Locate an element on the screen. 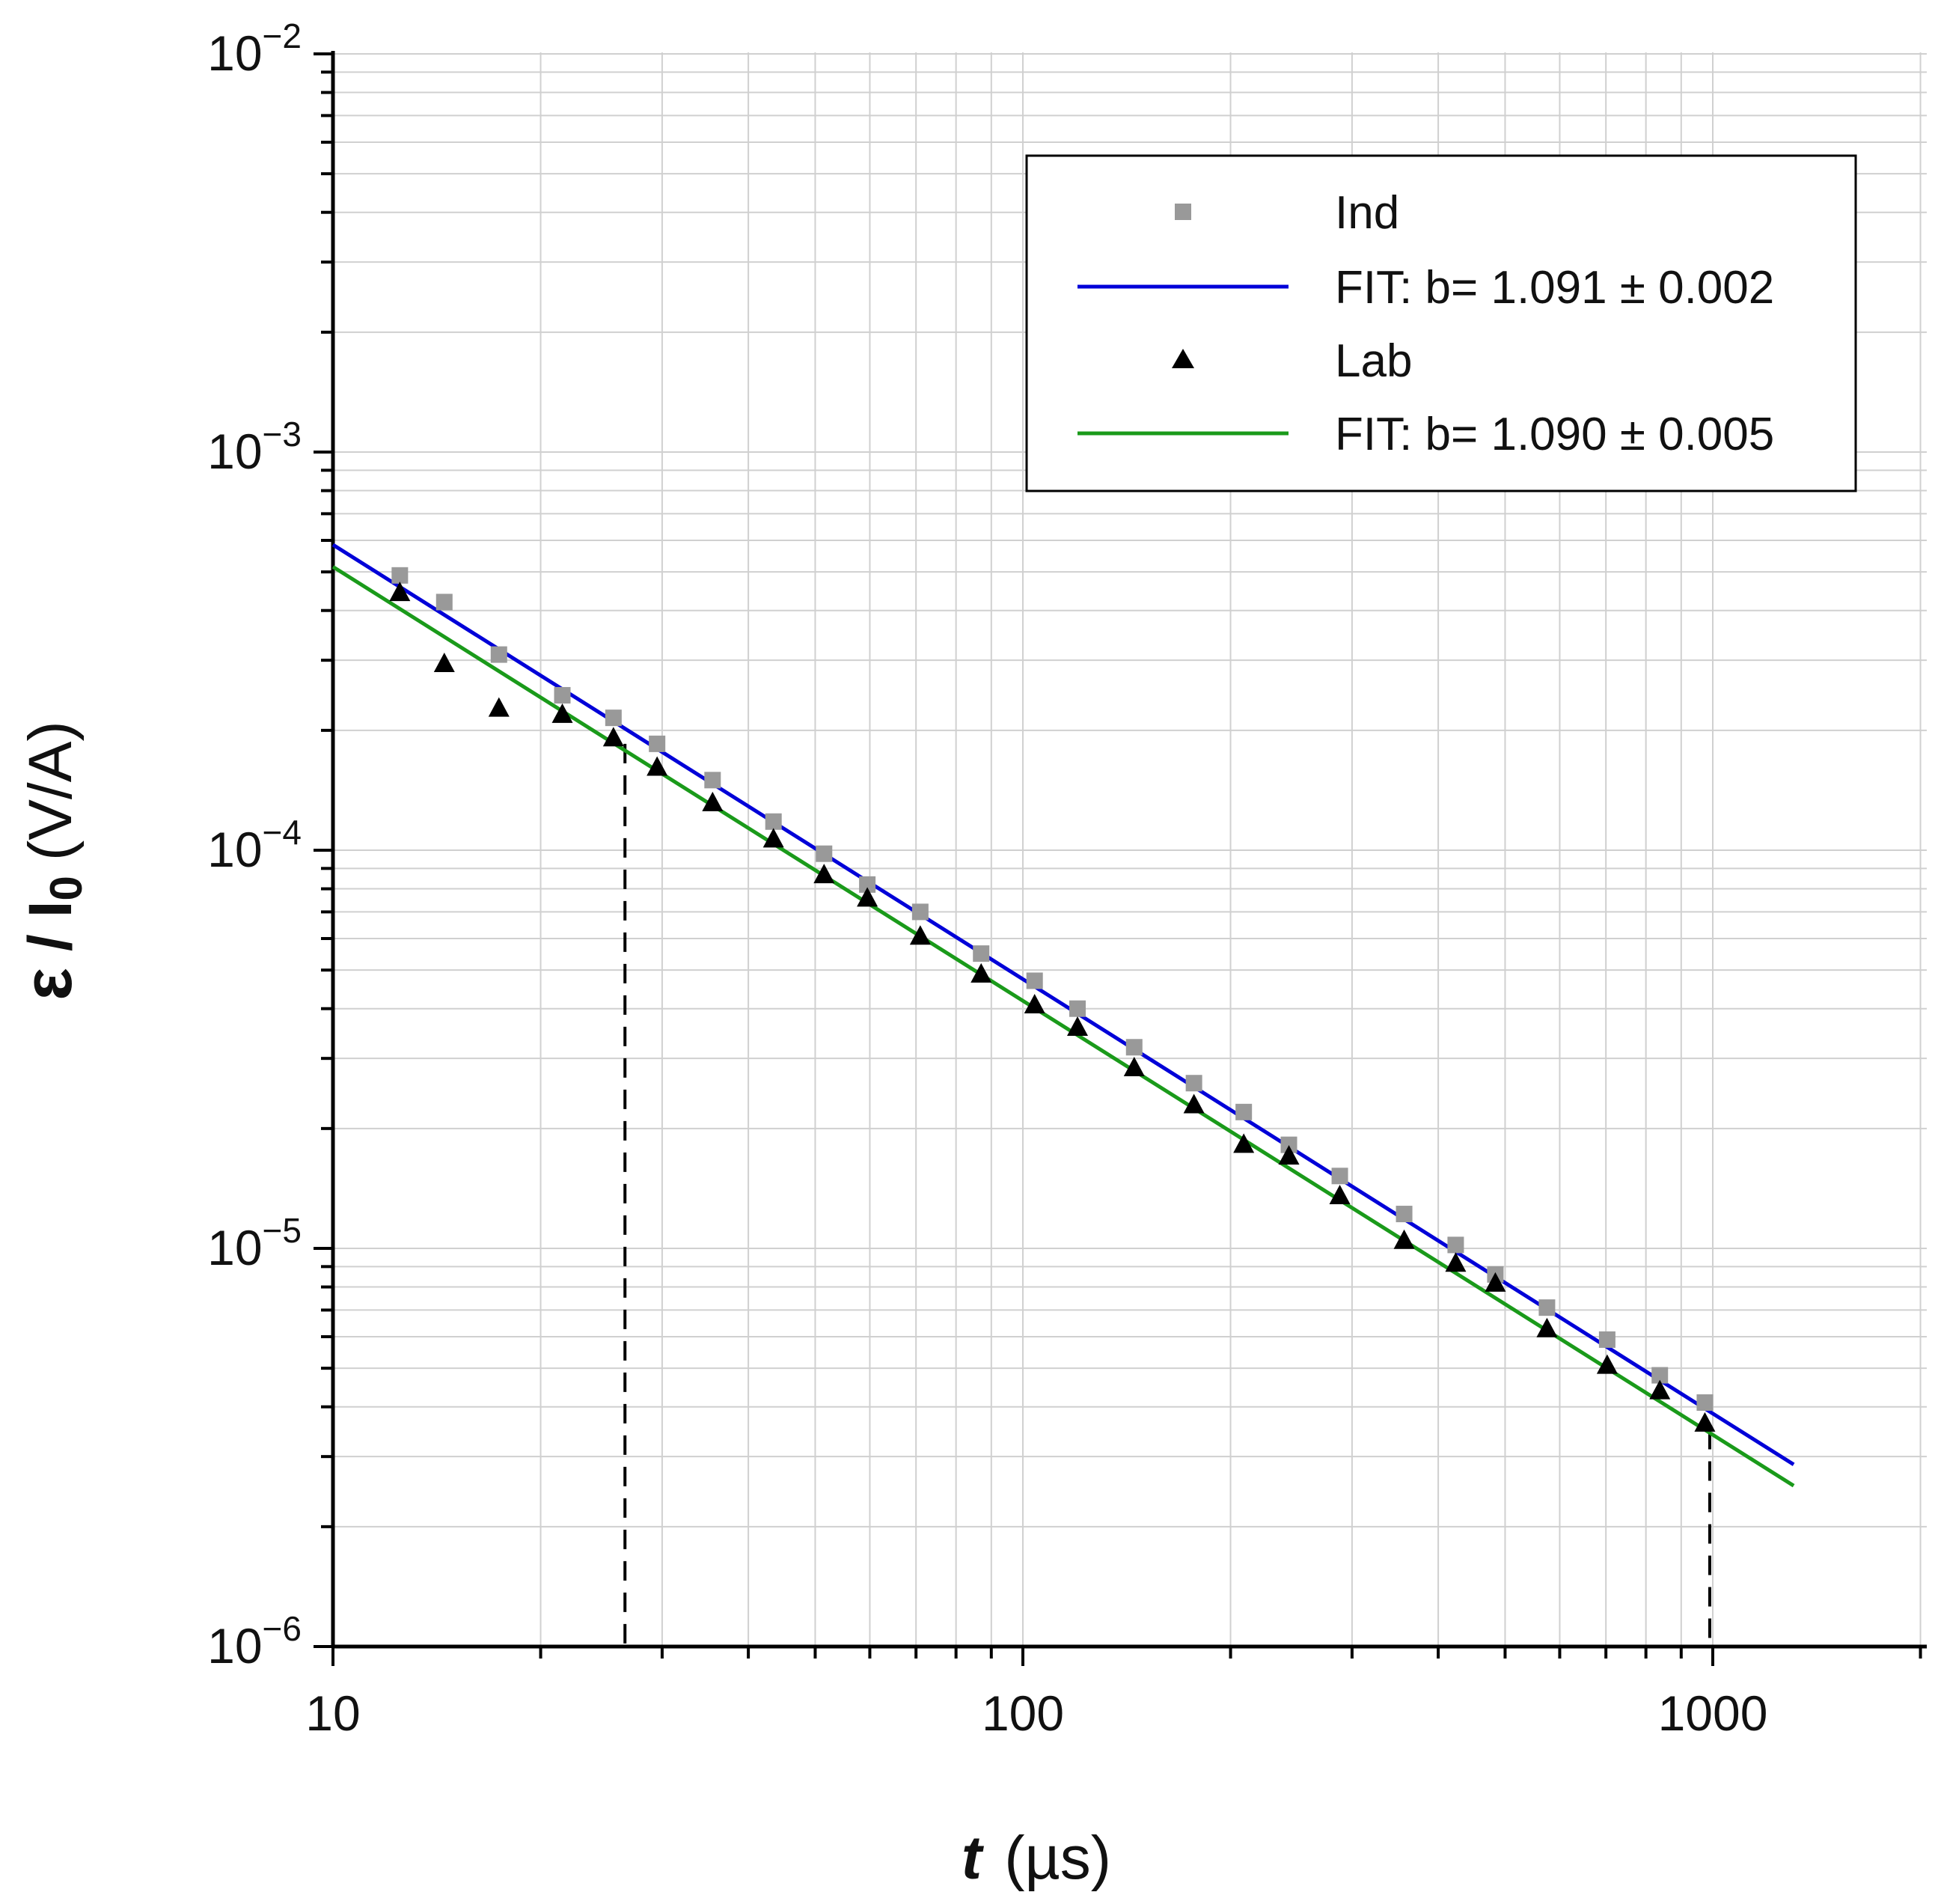 This screenshot has height=1904, width=1938. y-tick-label: 10⁻⁵ is located at coordinates (254, 1243).